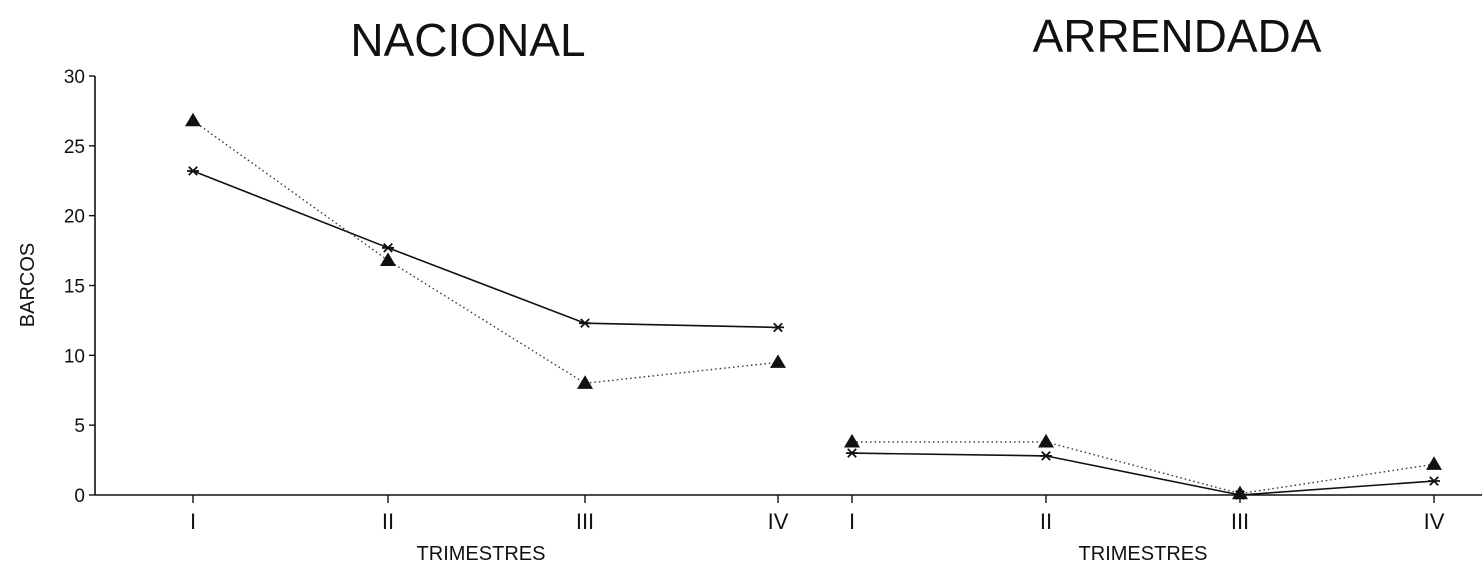  What do you see at coordinates (1143, 554) in the screenshot?
I see `x-axis-label-arrendada: TRIMESTRES` at bounding box center [1143, 554].